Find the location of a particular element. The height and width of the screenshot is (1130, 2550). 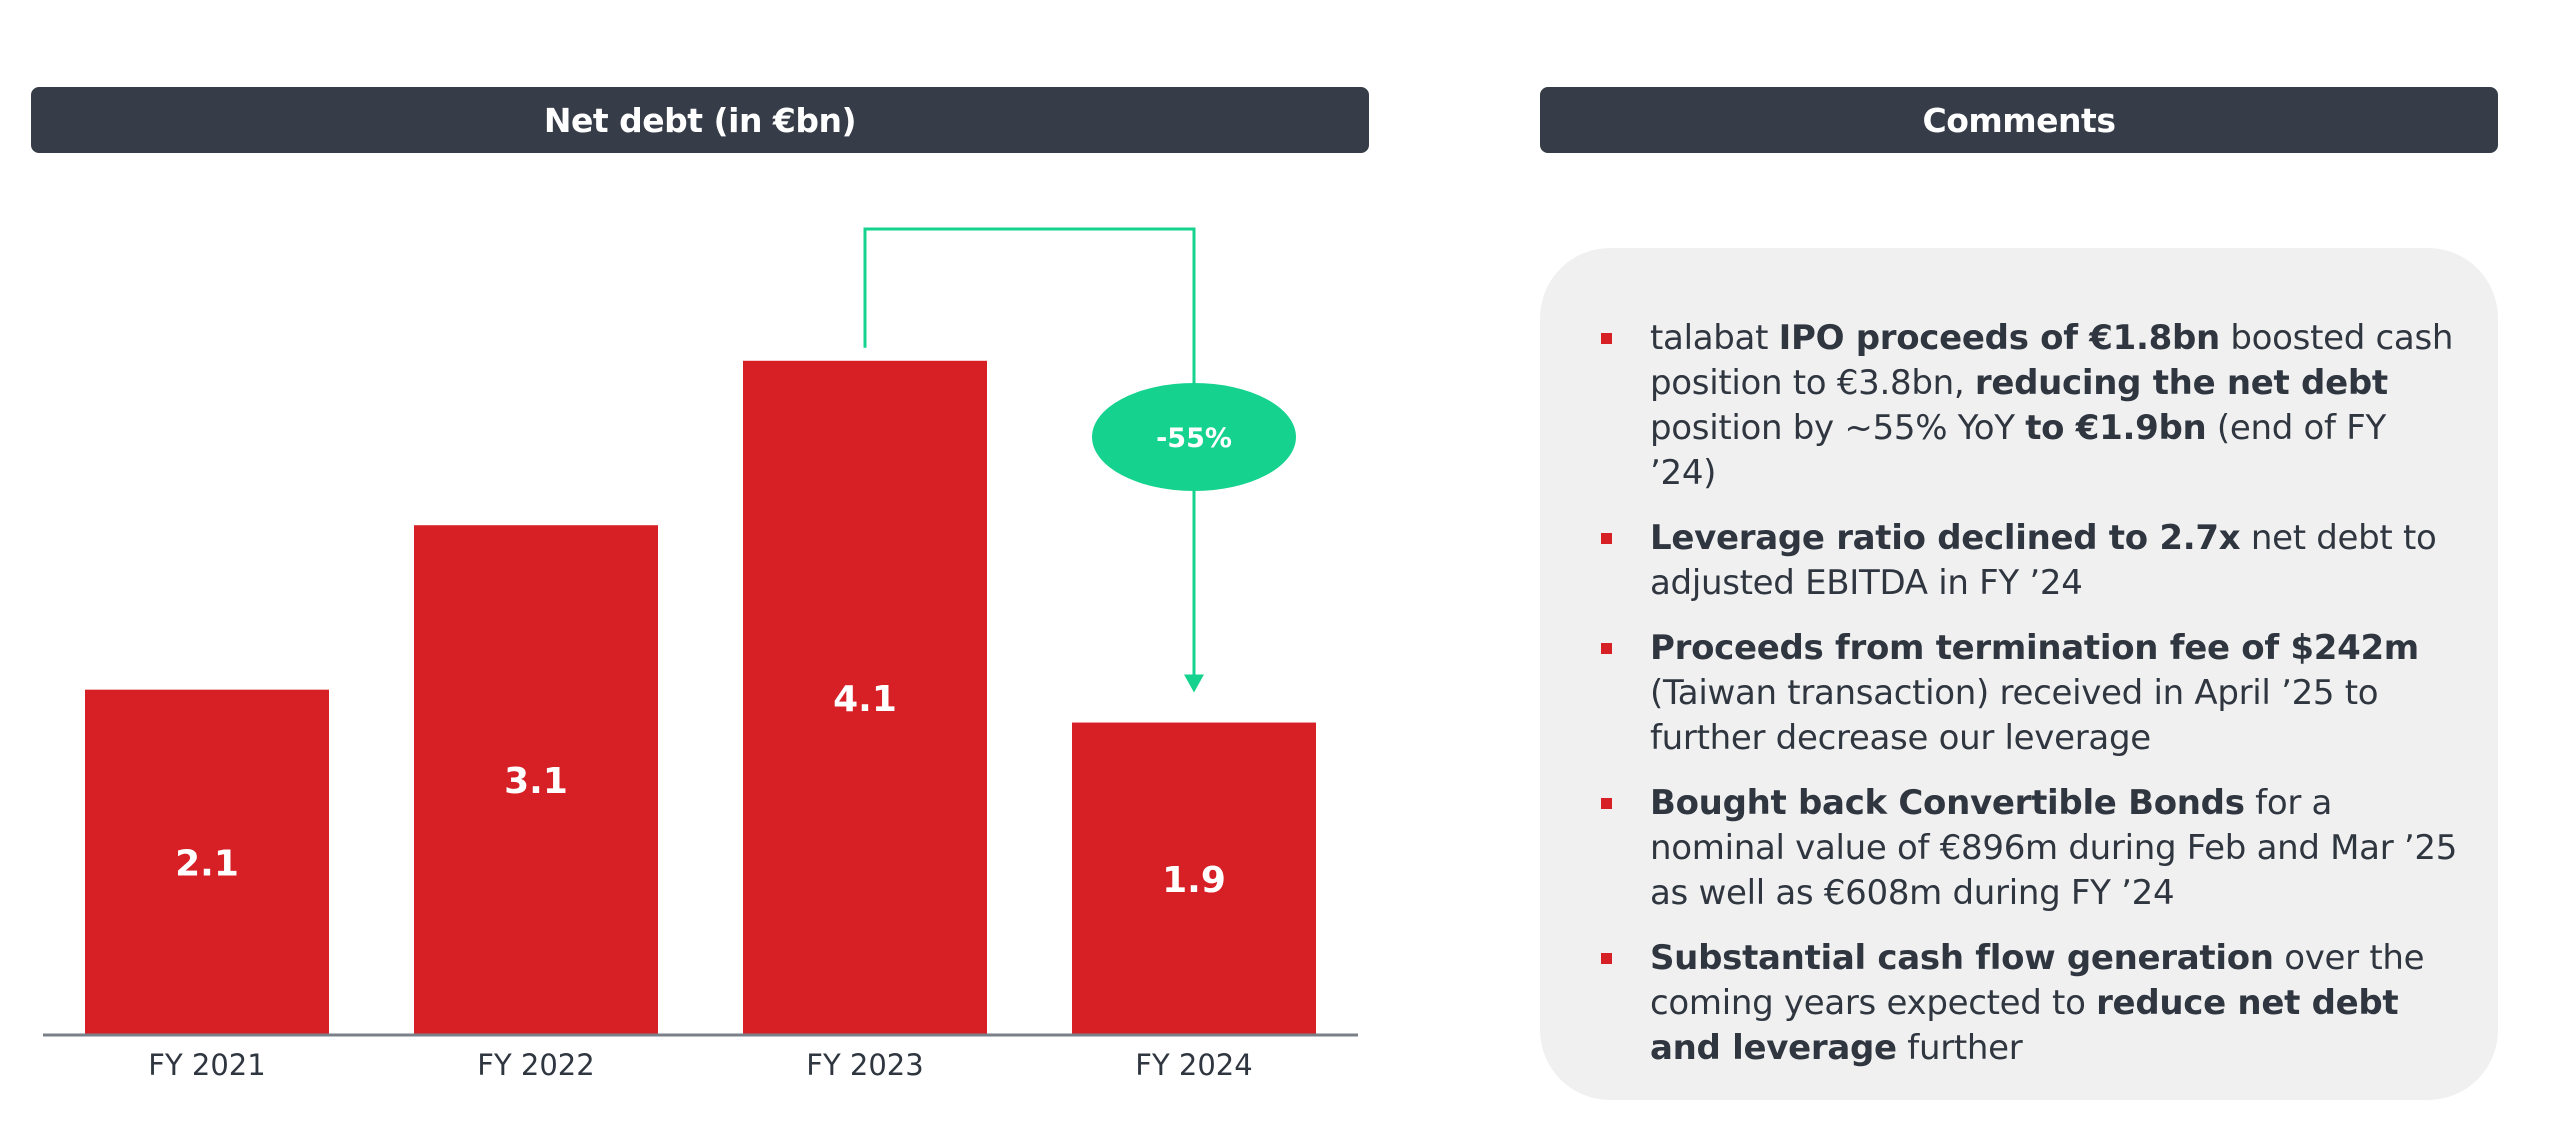

bar-fy-2024 is located at coordinates (1194, 878).